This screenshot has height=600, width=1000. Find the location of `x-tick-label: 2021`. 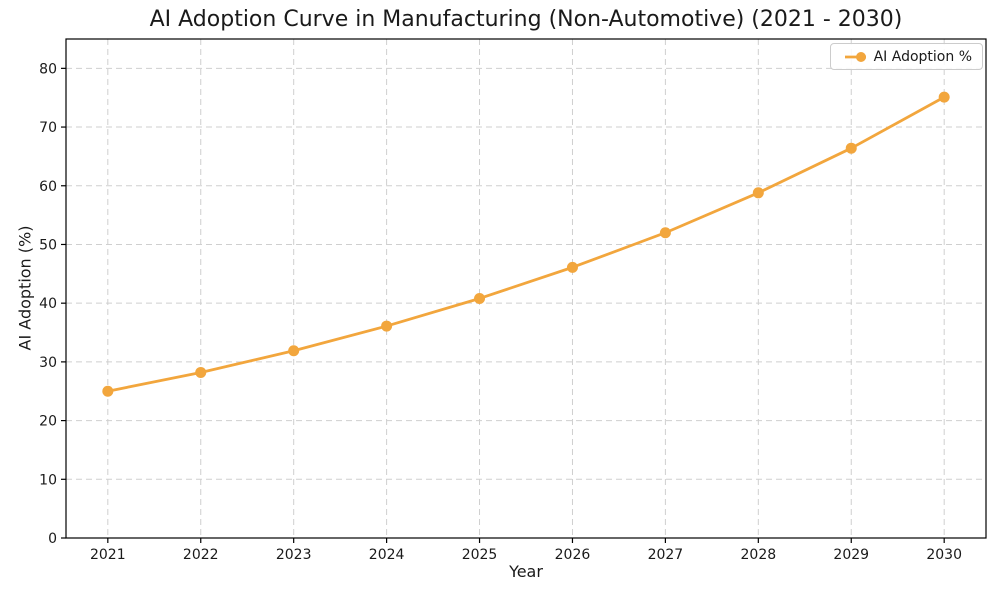

x-tick-label: 2021 is located at coordinates (108, 555).